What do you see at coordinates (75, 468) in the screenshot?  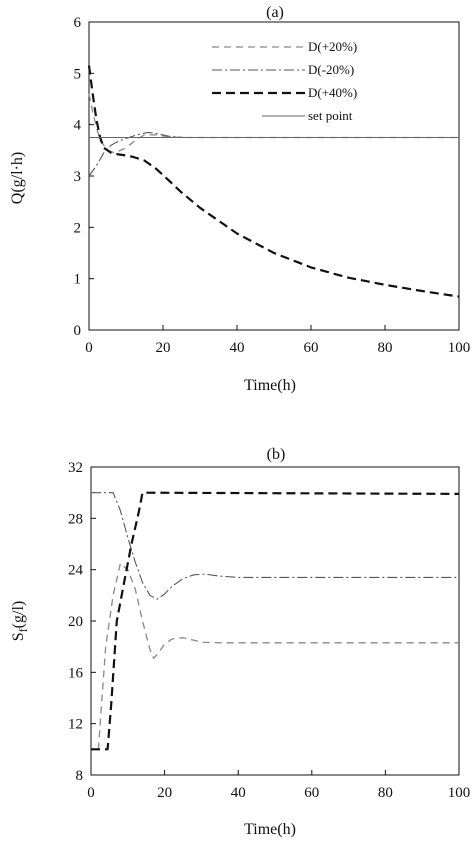 I see `panel-b-y-tick-label-32: 32` at bounding box center [75, 468].